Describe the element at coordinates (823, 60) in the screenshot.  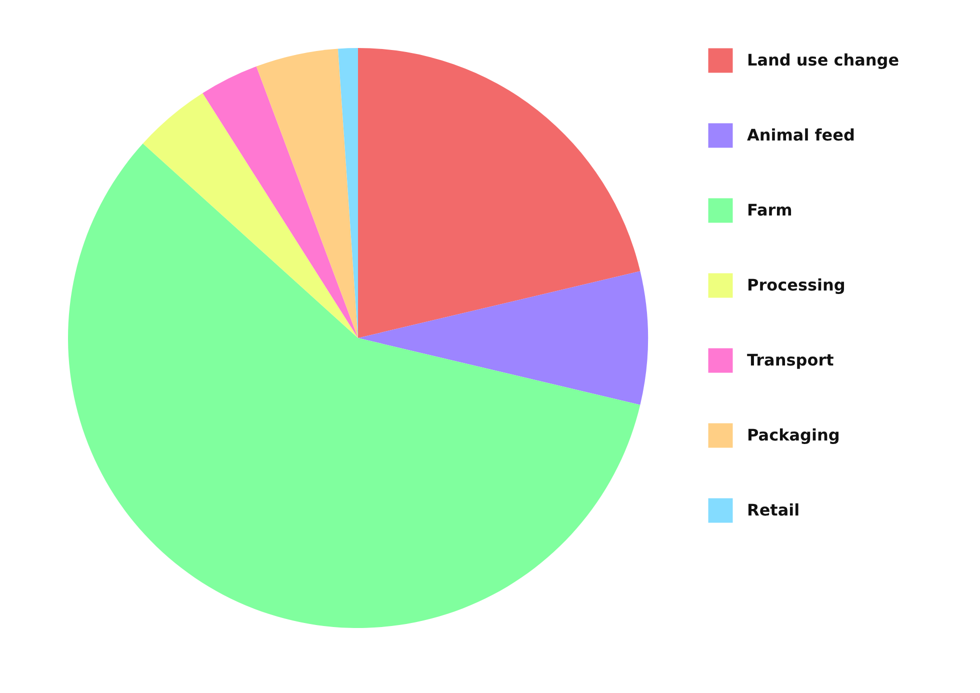
I see `legend-label: Land use change` at that location.